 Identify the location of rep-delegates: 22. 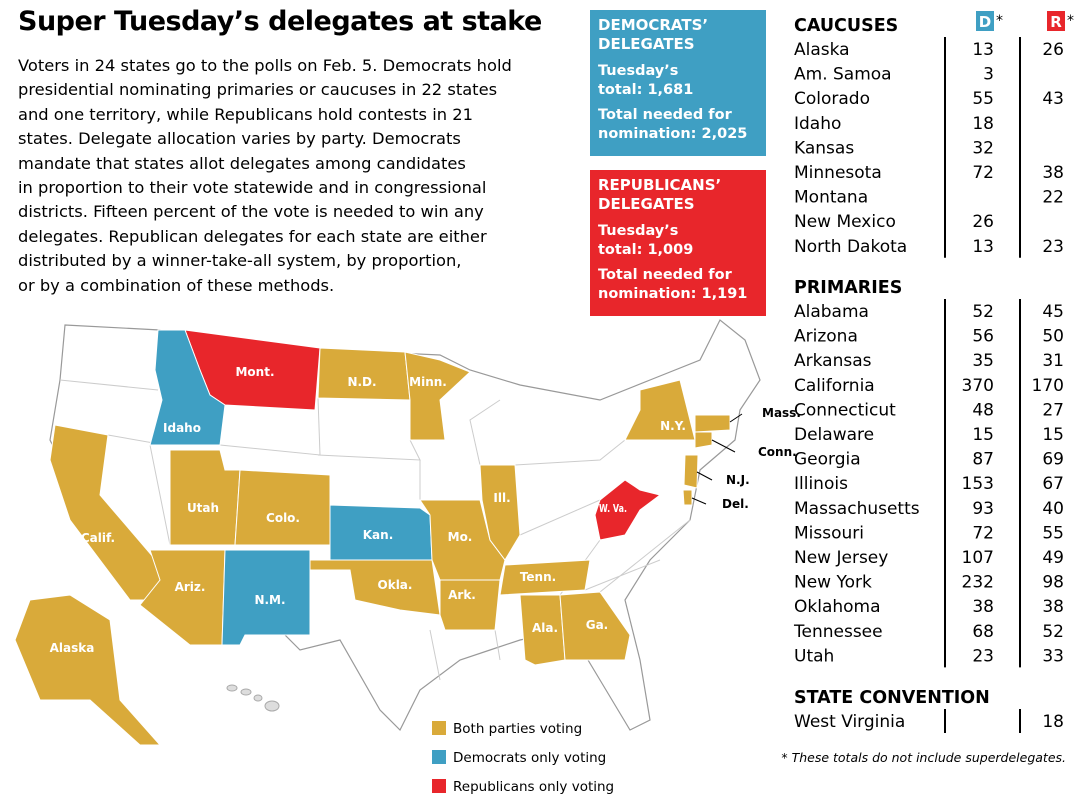
(1053, 198).